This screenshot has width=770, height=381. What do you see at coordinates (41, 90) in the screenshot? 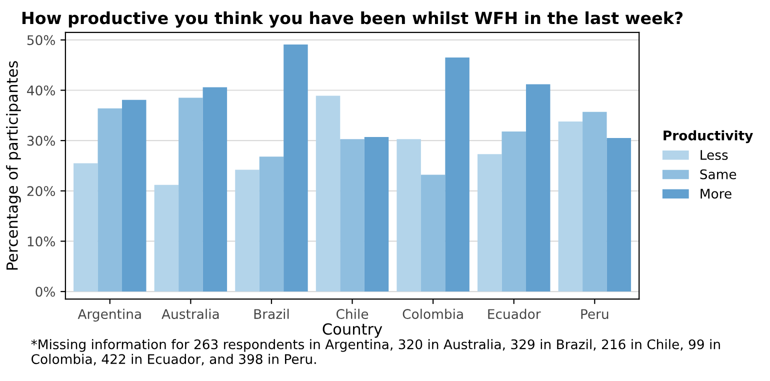
I see `y-tick-label: 40%` at bounding box center [41, 90].